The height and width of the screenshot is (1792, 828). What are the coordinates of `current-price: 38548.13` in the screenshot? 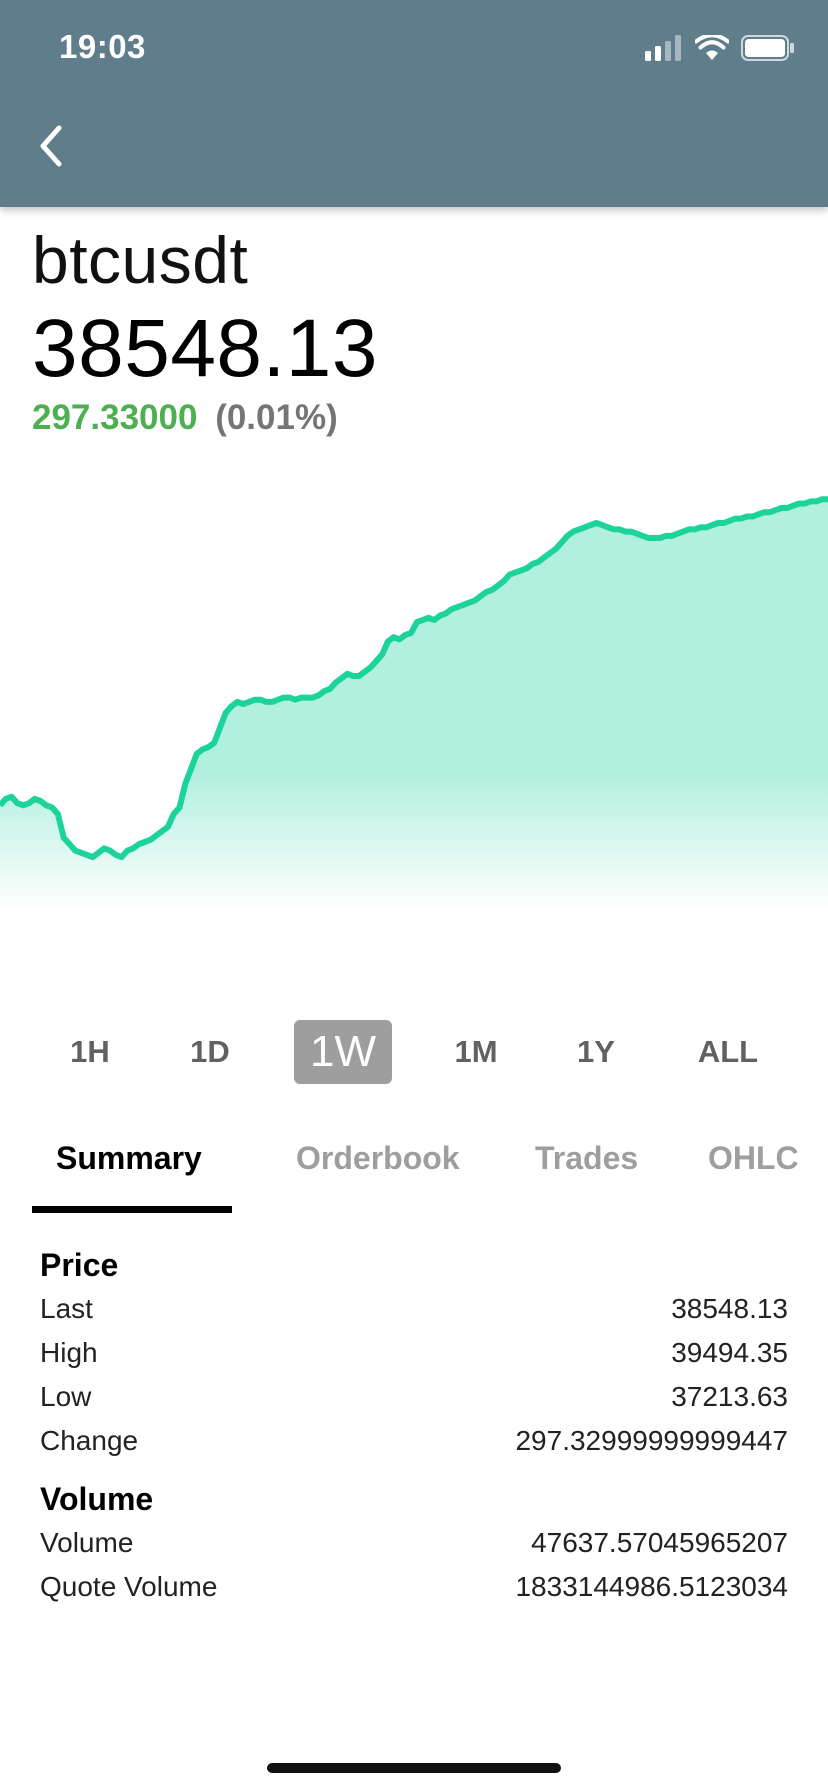 It's located at (205, 348).